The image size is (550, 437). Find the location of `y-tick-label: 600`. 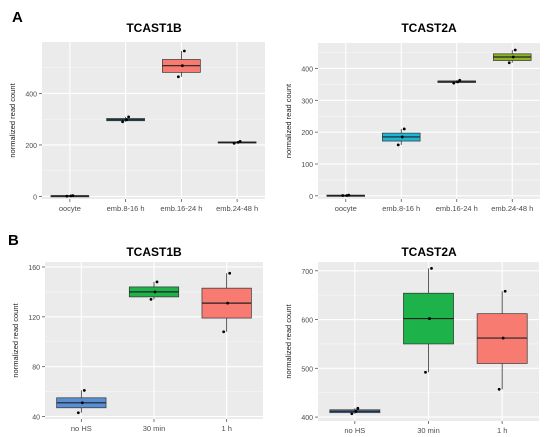

y-tick-label: 600 is located at coordinates (307, 321).